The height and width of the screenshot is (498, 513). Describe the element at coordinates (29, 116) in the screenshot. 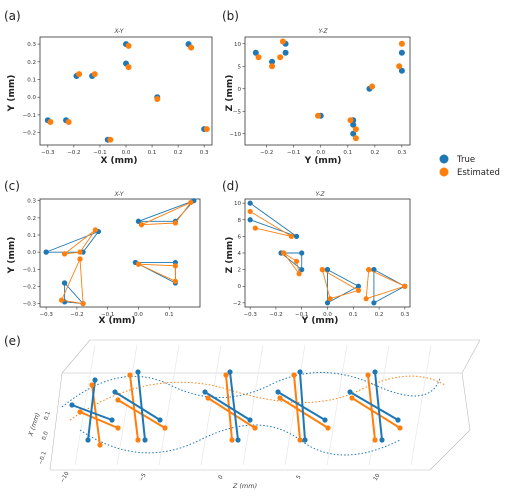

I see `y-tick-label: −0.1` at that location.